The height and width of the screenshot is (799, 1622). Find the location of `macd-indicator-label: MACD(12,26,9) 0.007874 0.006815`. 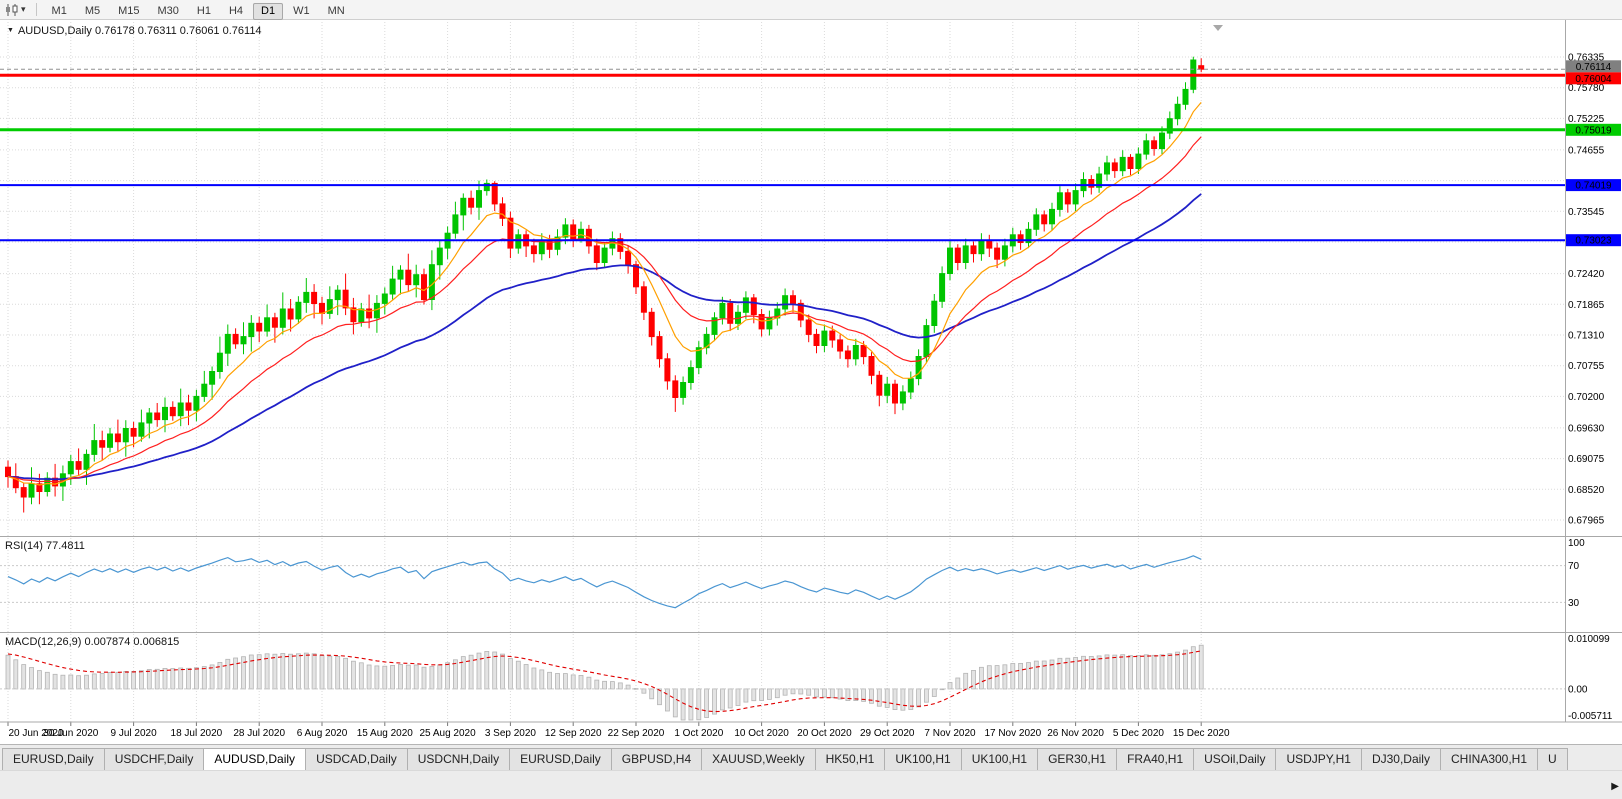

macd-indicator-label: MACD(12,26,9) 0.007874 0.006815 is located at coordinates (92, 642).